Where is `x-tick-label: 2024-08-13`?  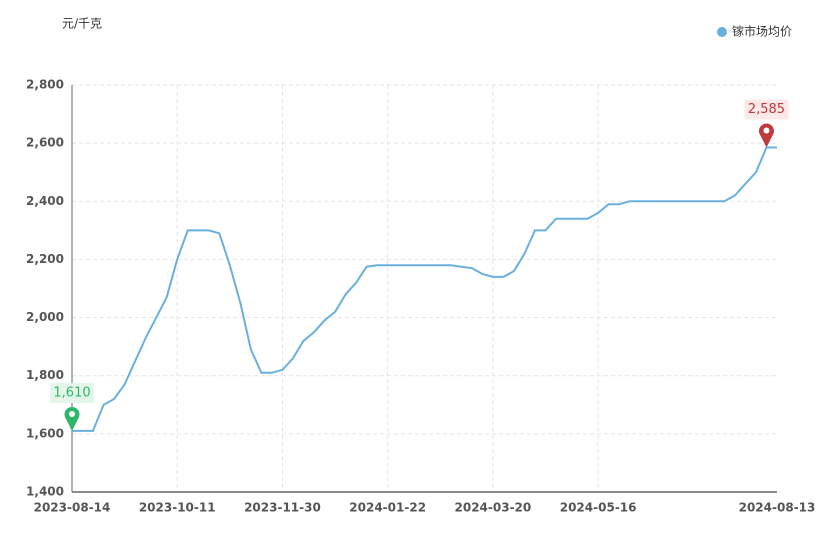 x-tick-label: 2024-08-13 is located at coordinates (777, 508).